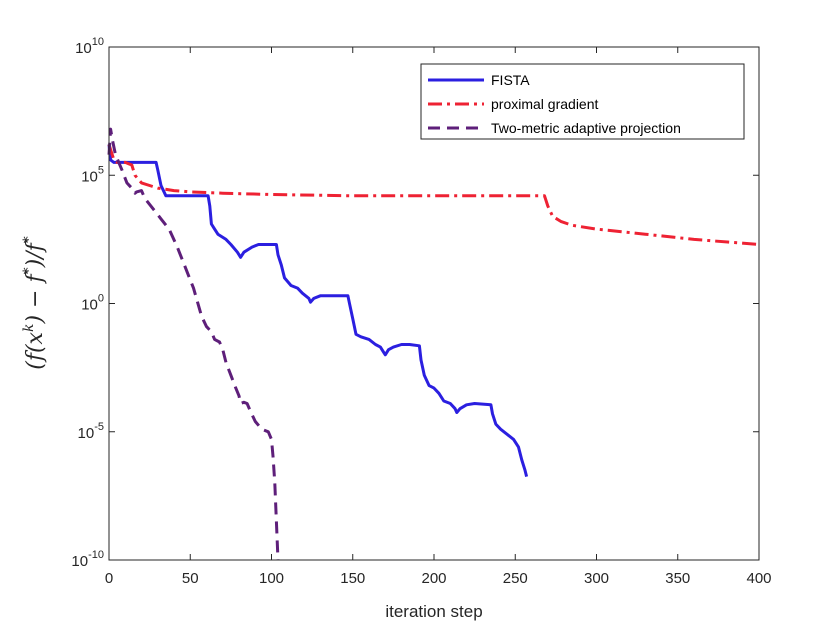 The width and height of the screenshot is (840, 630). Describe the element at coordinates (515, 578) in the screenshot. I see `x-tick-label: 250` at that location.